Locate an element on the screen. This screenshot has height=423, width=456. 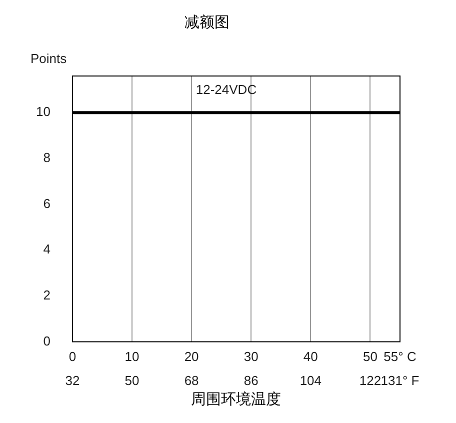
x2-tick-label: 32 is located at coordinates (72, 380).